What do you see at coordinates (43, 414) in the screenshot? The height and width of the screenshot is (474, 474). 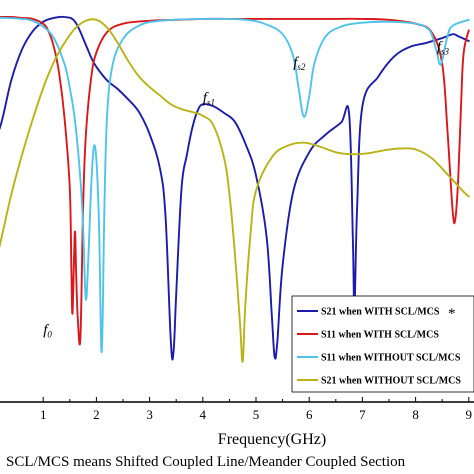 I see `x-tick-label-1: 1` at bounding box center [43, 414].